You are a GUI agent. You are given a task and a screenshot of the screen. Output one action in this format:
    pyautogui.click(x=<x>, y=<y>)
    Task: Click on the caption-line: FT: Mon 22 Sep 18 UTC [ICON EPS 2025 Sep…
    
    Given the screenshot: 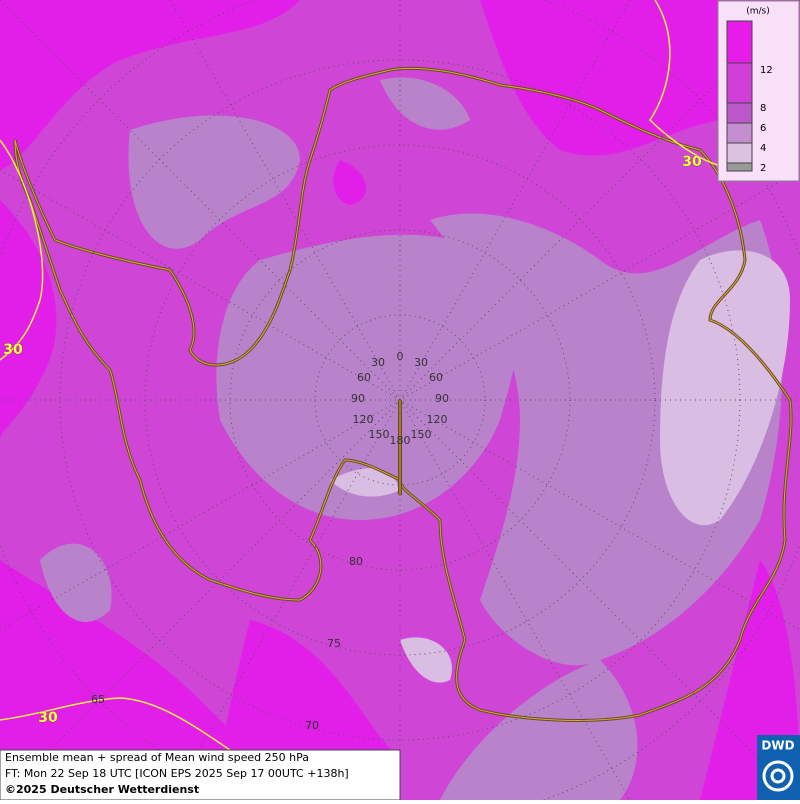 What is the action you would take?
    pyautogui.click(x=177, y=773)
    